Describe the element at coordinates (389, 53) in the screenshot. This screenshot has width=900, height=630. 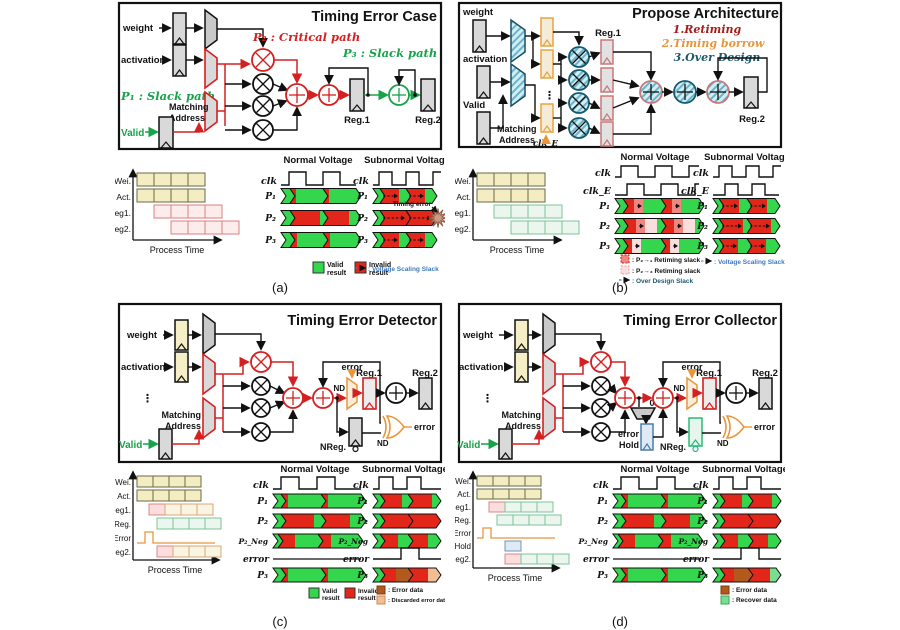
I see `p3-slack-path-label: P₃ : Slack path` at that location.